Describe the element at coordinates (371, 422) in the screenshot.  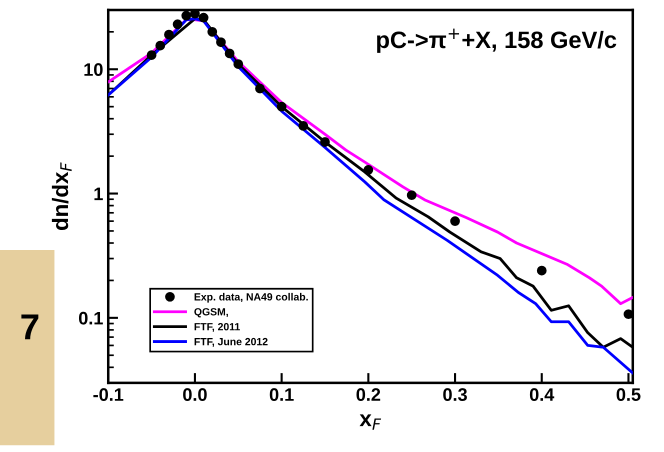
I see `x-axis-title: x$_{F}$` at that location.